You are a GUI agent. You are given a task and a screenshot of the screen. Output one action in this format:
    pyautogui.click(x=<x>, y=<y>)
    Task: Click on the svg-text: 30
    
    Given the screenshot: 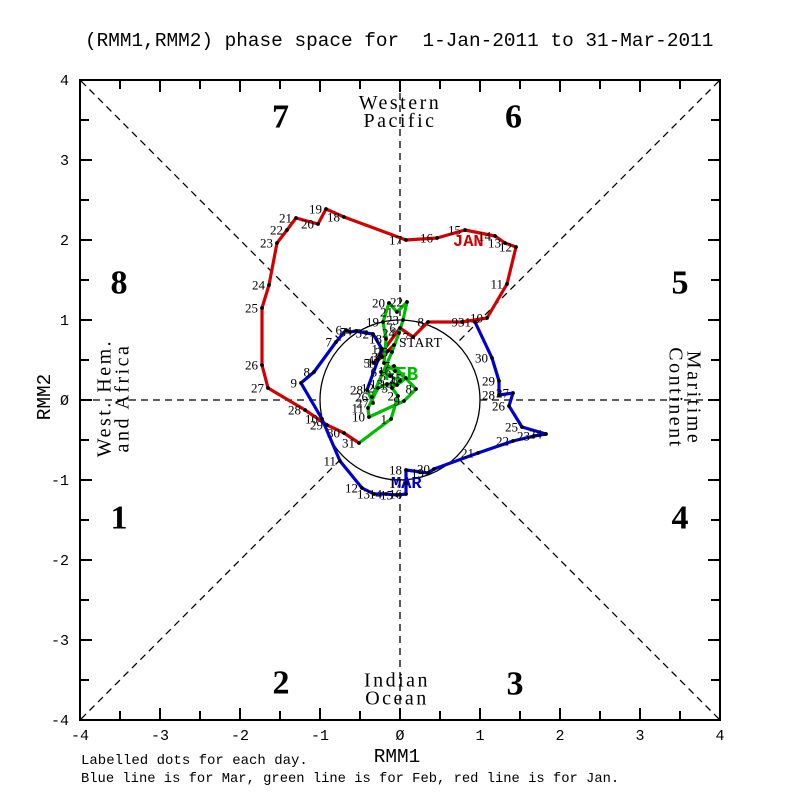 What is the action you would take?
    pyautogui.click(x=481, y=358)
    